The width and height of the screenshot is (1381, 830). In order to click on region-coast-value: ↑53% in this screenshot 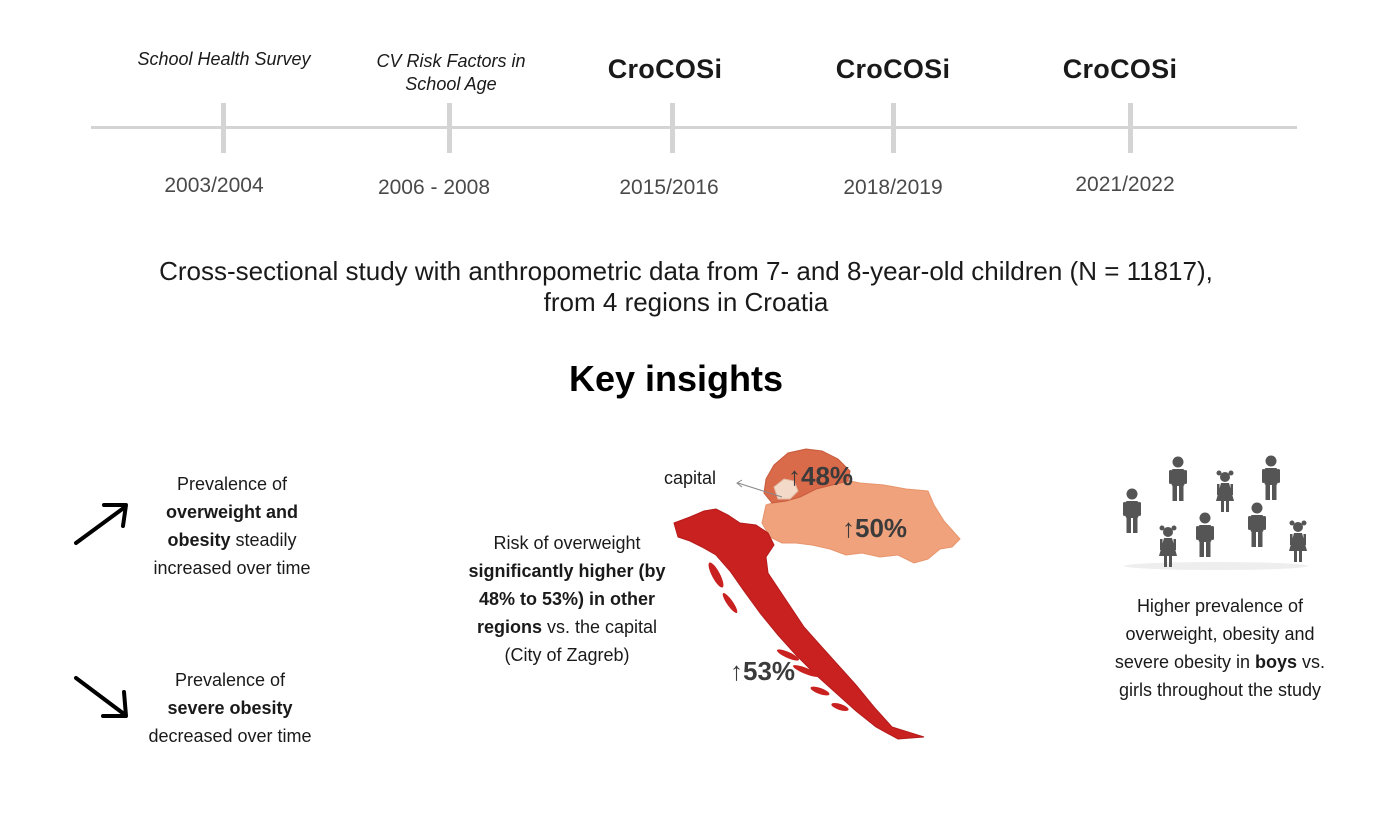, I will do `click(763, 671)`.